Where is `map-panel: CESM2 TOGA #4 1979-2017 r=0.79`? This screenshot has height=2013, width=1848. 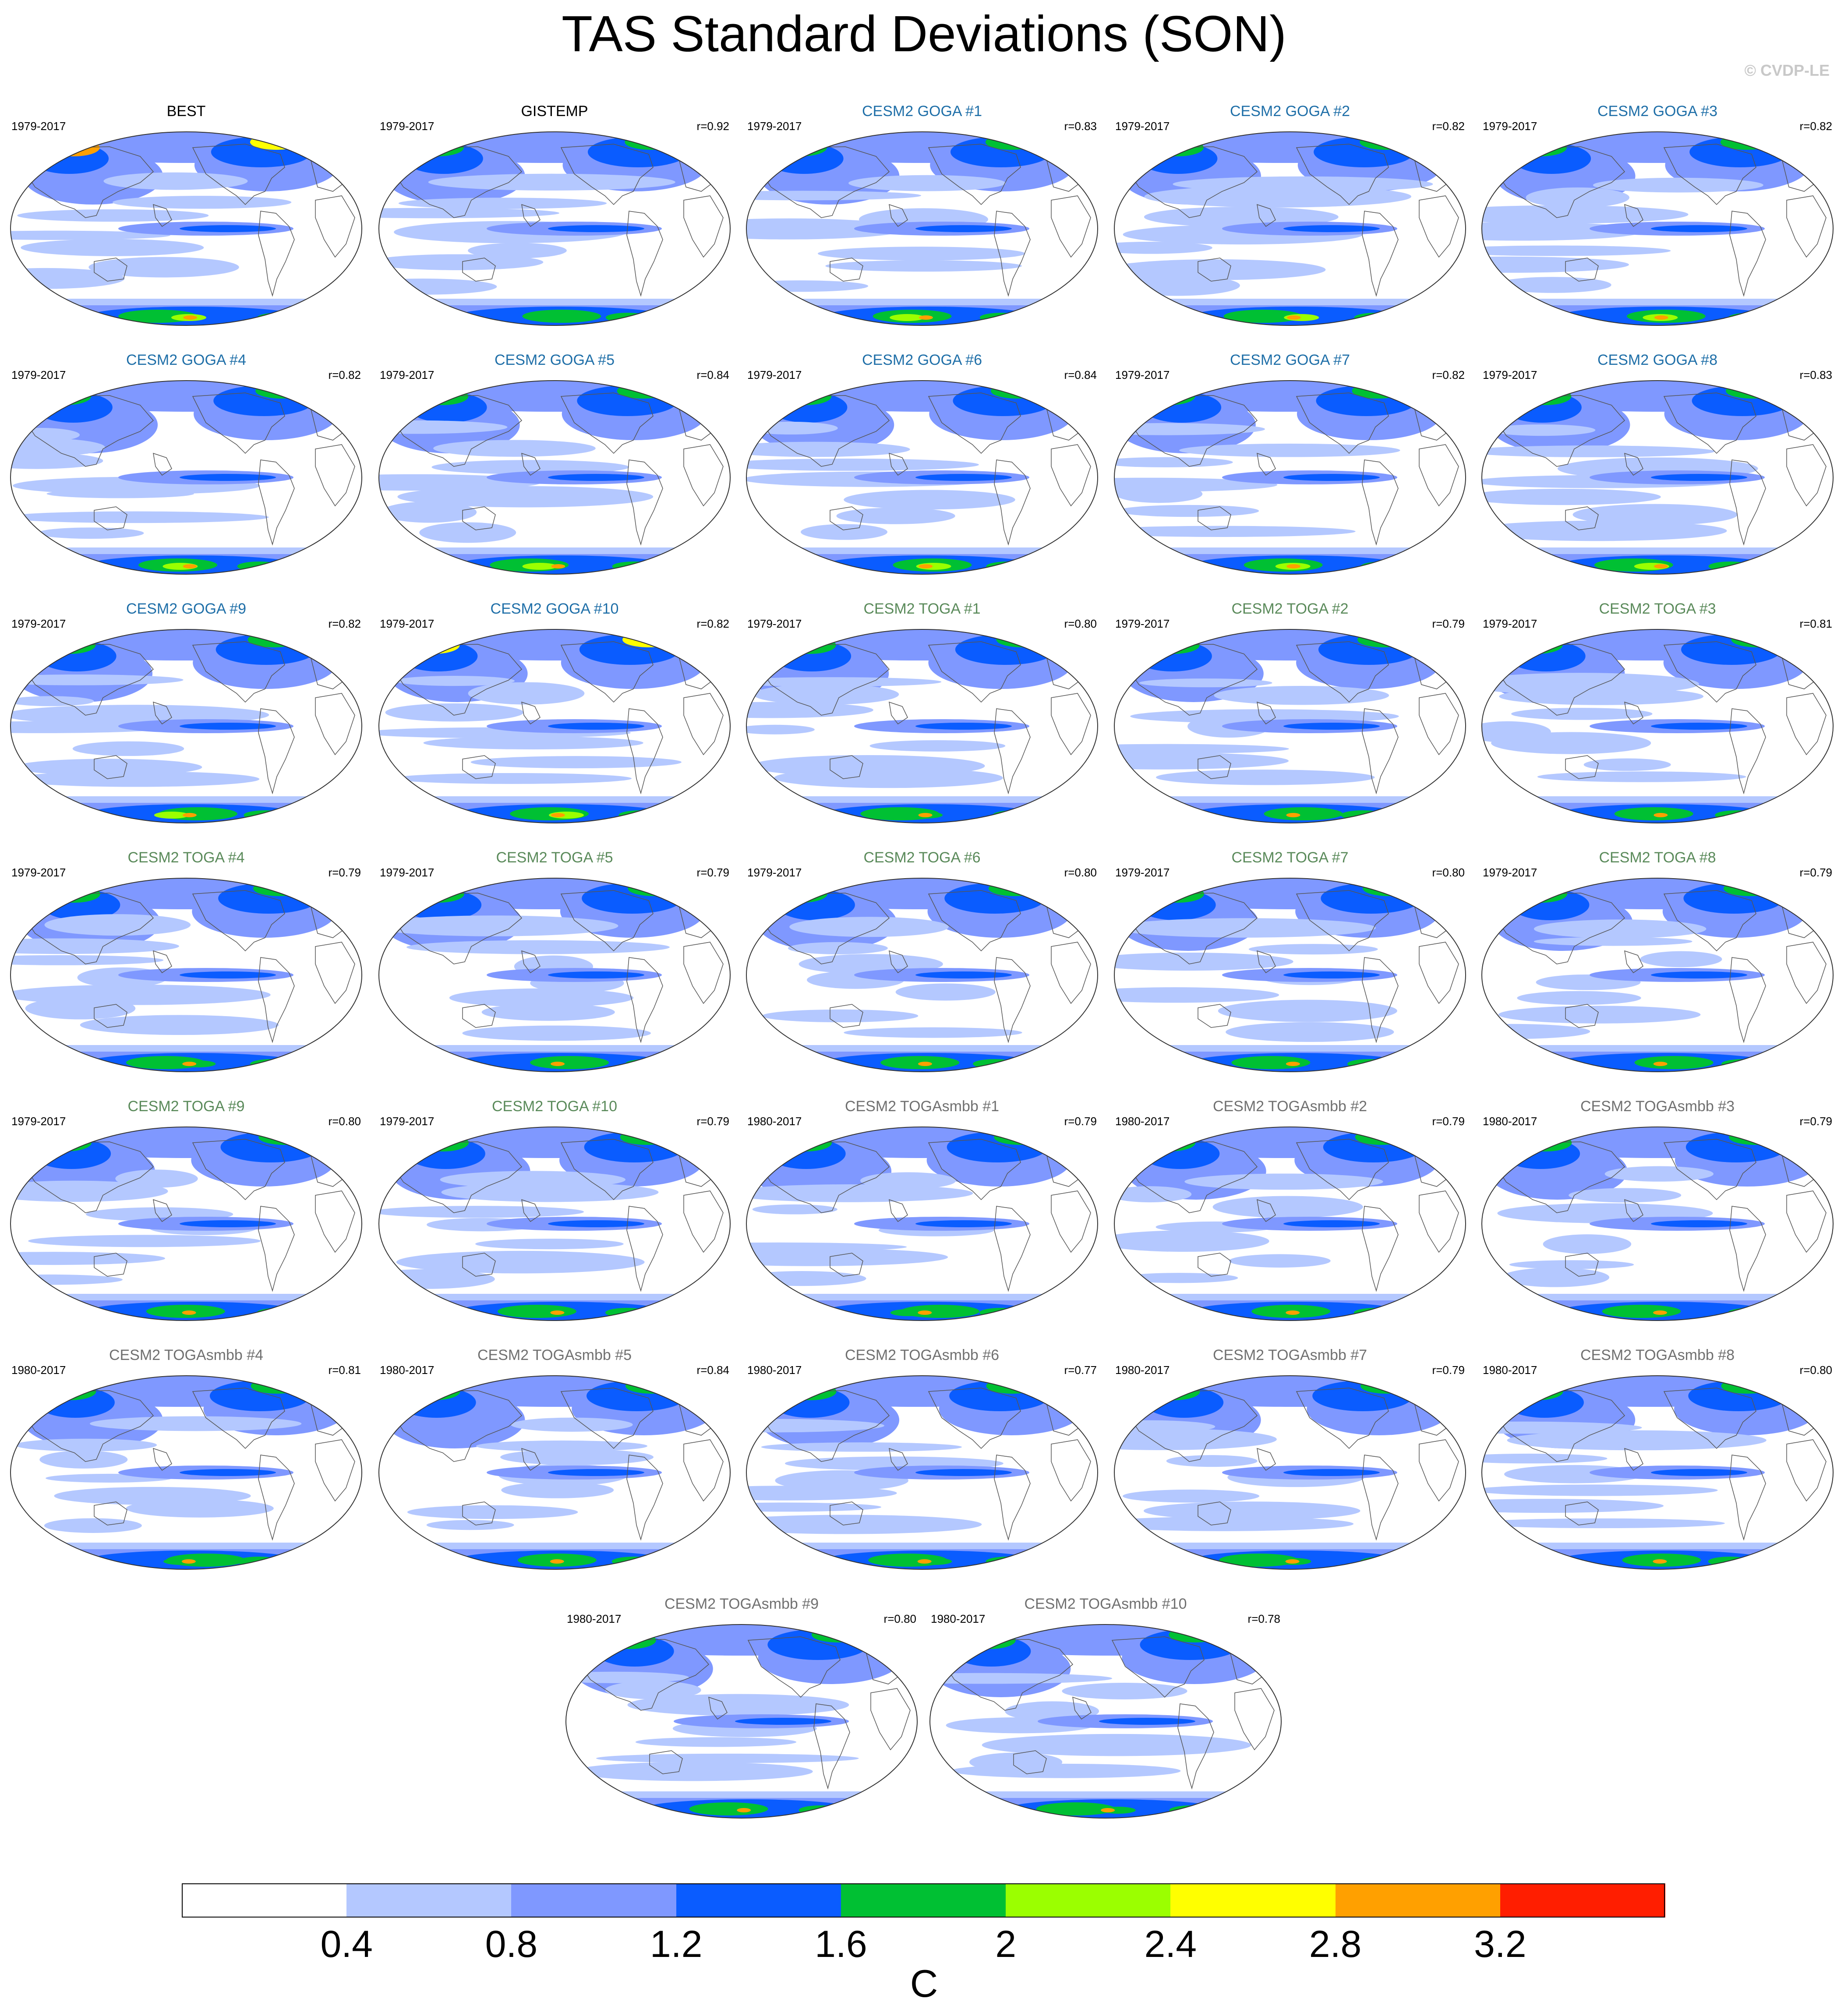
map-panel: CESM2 TOGA #4 1979-2017 r=0.79 is located at coordinates (186, 963).